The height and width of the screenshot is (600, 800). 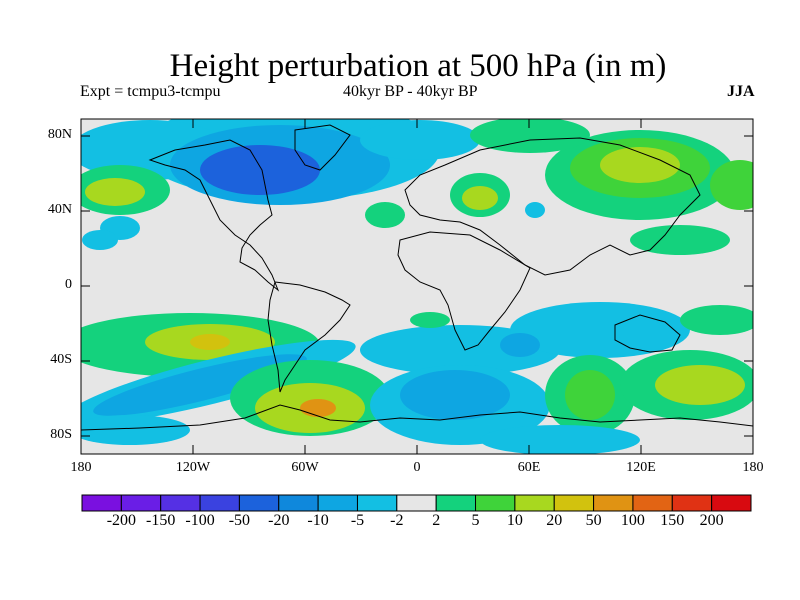 What do you see at coordinates (214, 215) in the screenshot?
I see `north-america-coast` at bounding box center [214, 215].